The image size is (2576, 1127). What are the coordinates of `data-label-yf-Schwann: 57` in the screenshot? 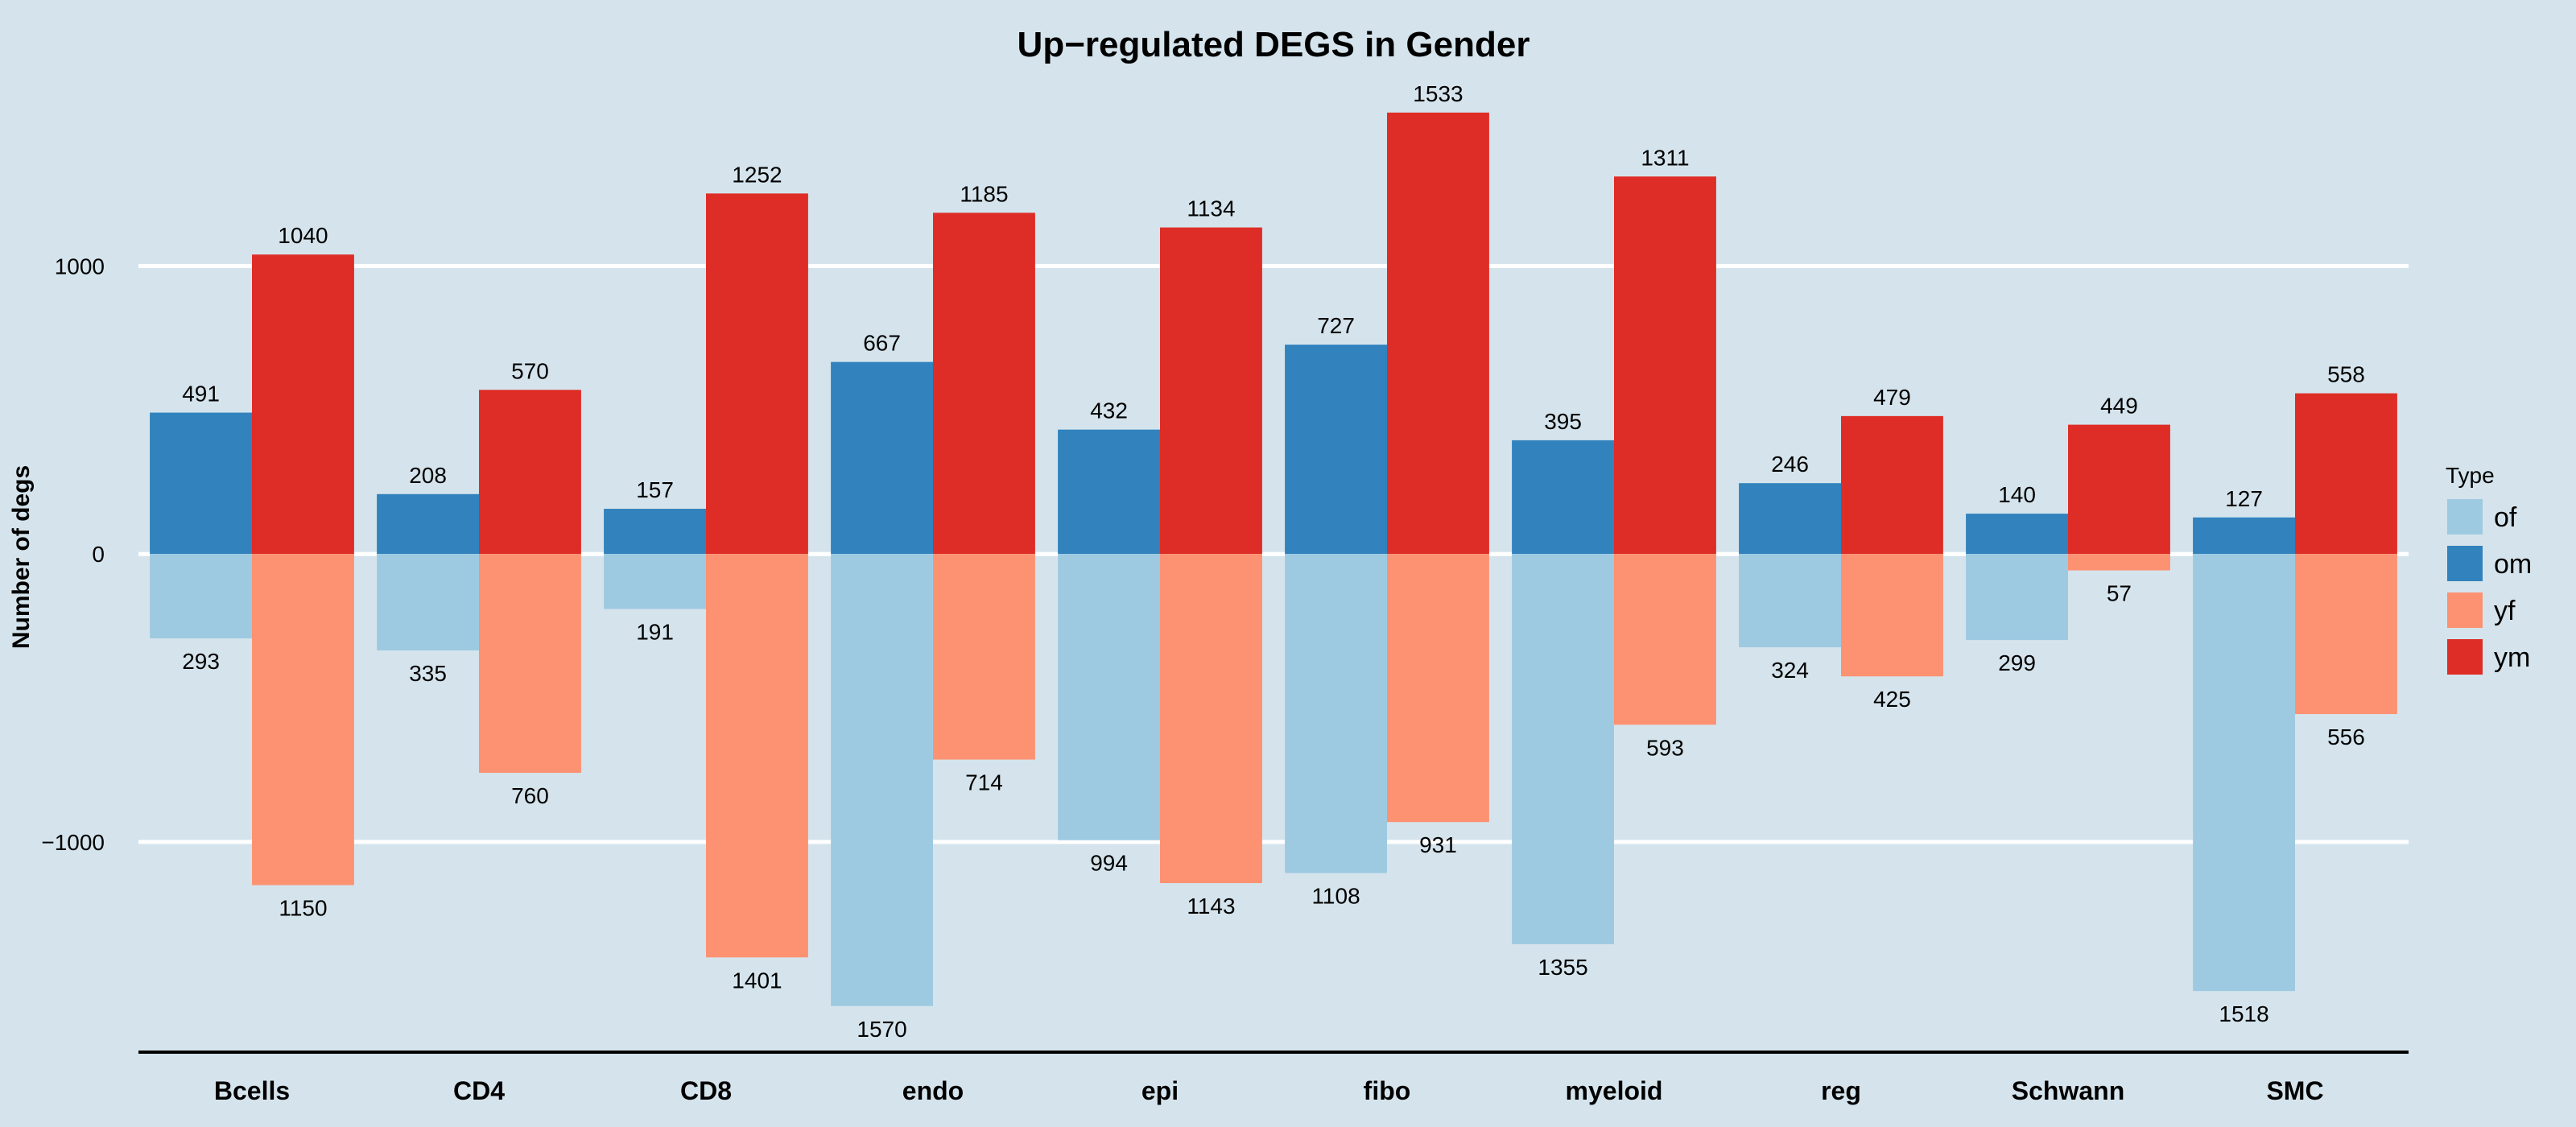 It's located at (2119, 593).